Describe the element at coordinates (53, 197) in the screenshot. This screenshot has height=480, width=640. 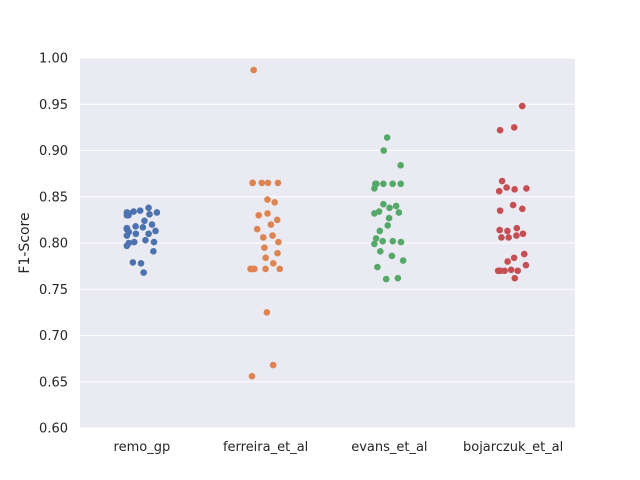
I see `y-tick-label: 0.85` at that location.